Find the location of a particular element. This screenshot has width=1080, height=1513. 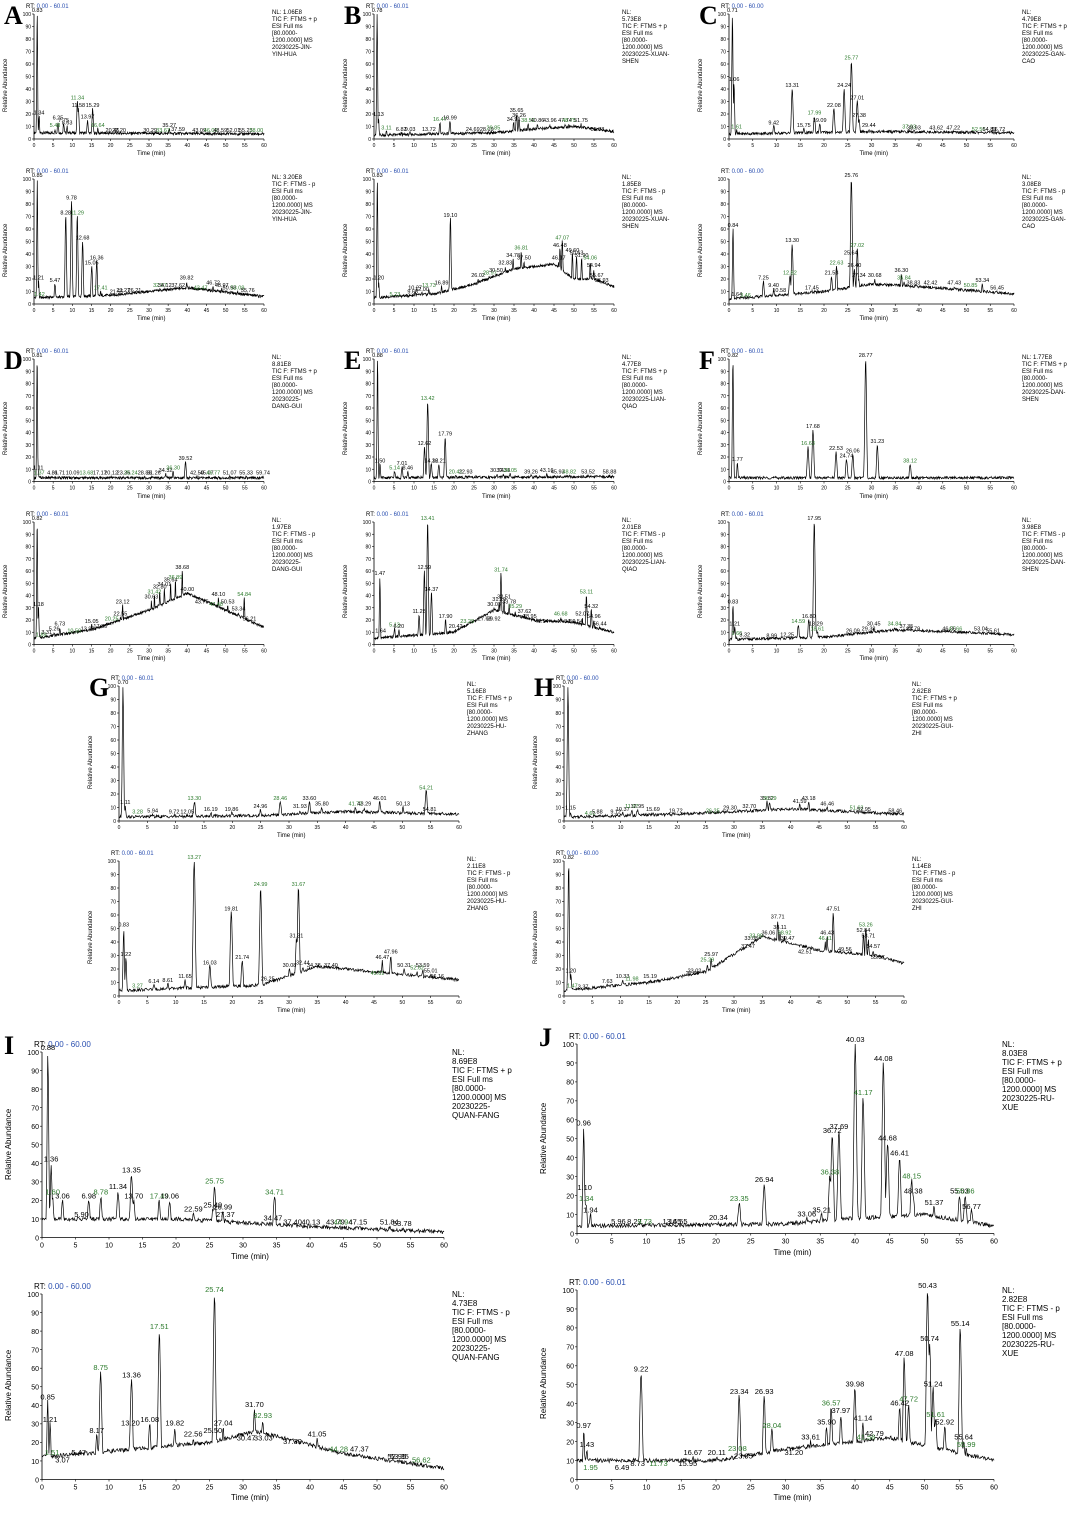

peak-label: 3.06 is located at coordinates (62, 1195).